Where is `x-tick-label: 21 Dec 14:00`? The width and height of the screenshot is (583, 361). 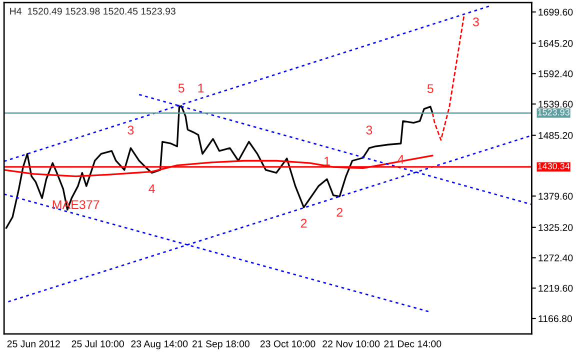 x-tick-label: 21 Dec 14:00 is located at coordinates (413, 344).